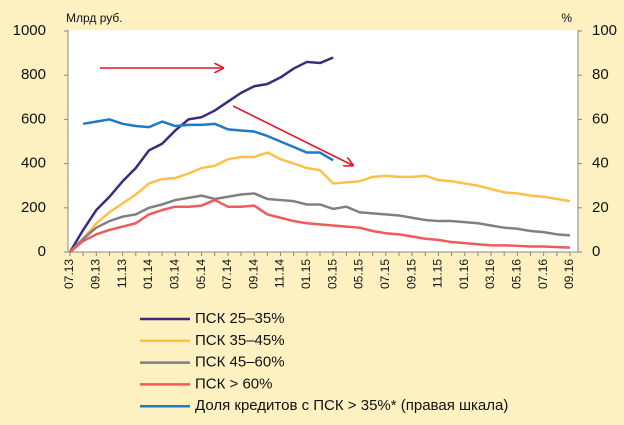 This screenshot has width=624, height=425. I want to click on y-tick-label: 600, so click(33, 118).